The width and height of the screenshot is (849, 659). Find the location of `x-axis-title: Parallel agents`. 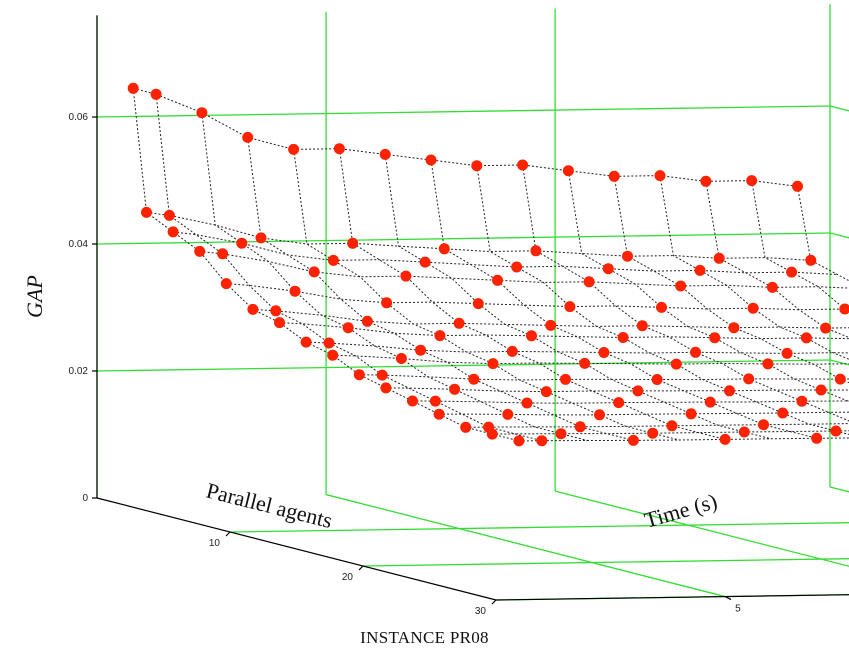

x-axis-title: Parallel agents is located at coordinates (269, 505).